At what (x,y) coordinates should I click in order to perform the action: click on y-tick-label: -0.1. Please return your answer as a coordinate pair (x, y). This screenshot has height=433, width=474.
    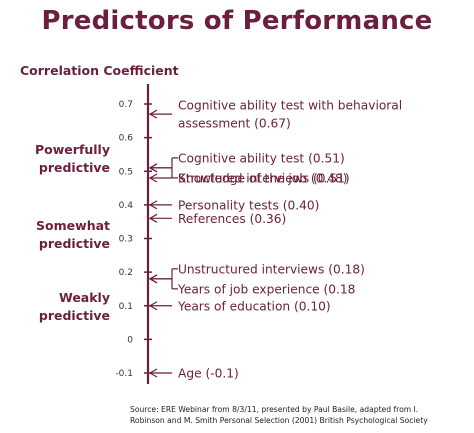
    Looking at the image, I should click on (124, 374).